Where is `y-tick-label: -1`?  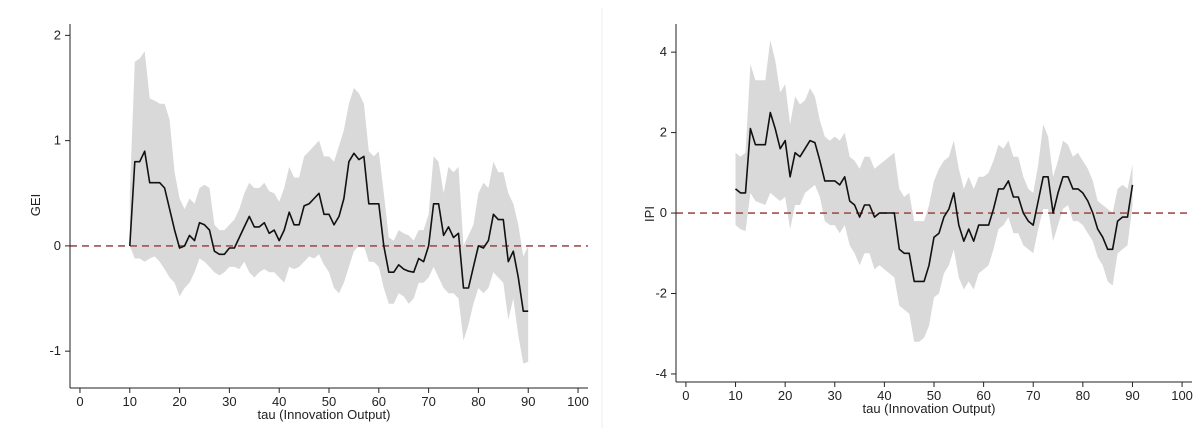 y-tick-label: -1 is located at coordinates (55, 350).